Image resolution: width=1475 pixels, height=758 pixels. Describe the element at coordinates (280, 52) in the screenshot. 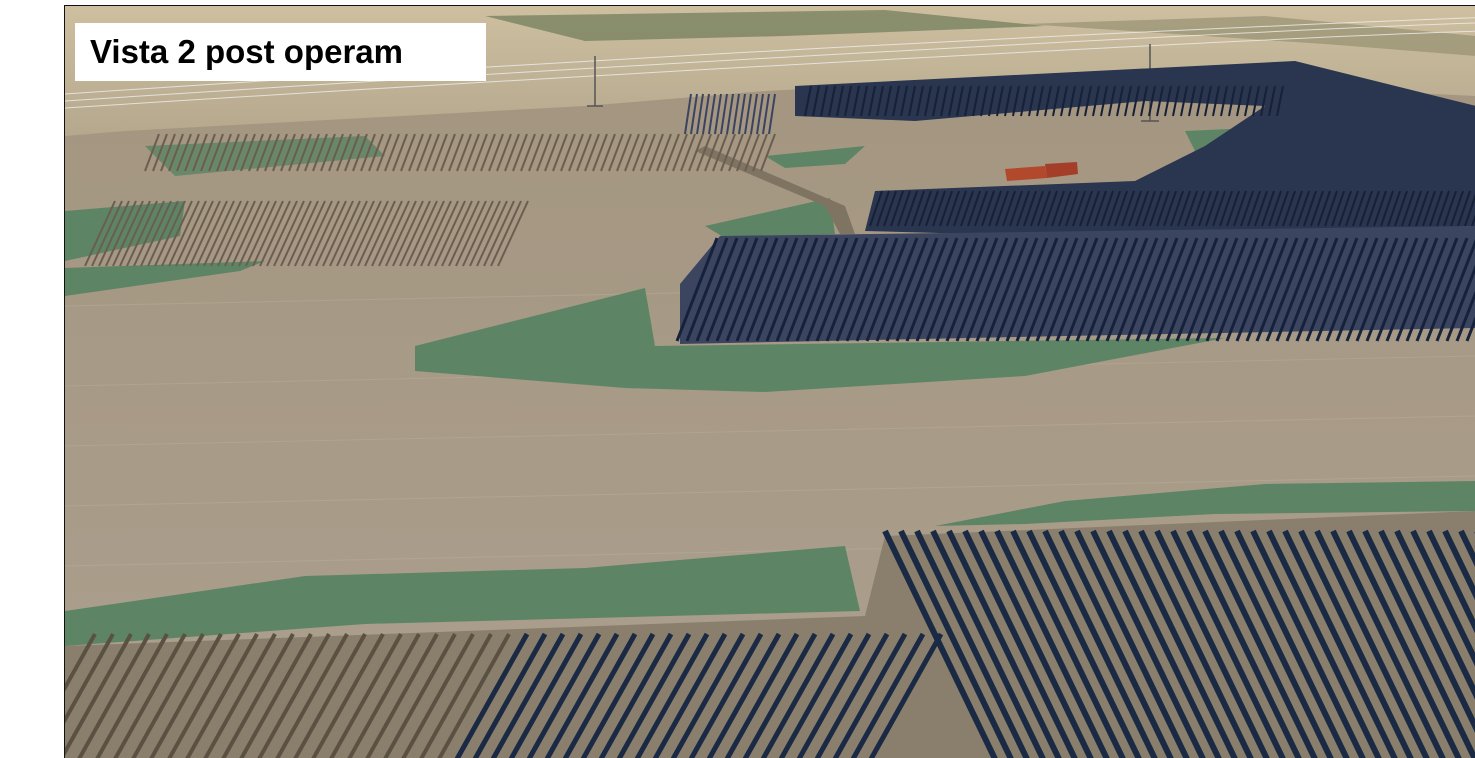

I see `caption-box: Vista 2 post operam` at that location.